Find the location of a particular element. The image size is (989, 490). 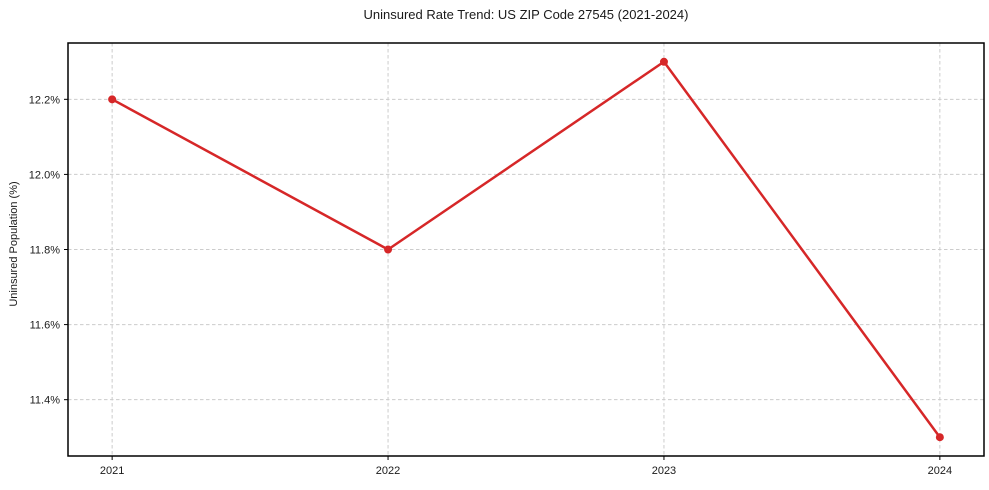

y-tick-label: 11.8% is located at coordinates (45, 251).